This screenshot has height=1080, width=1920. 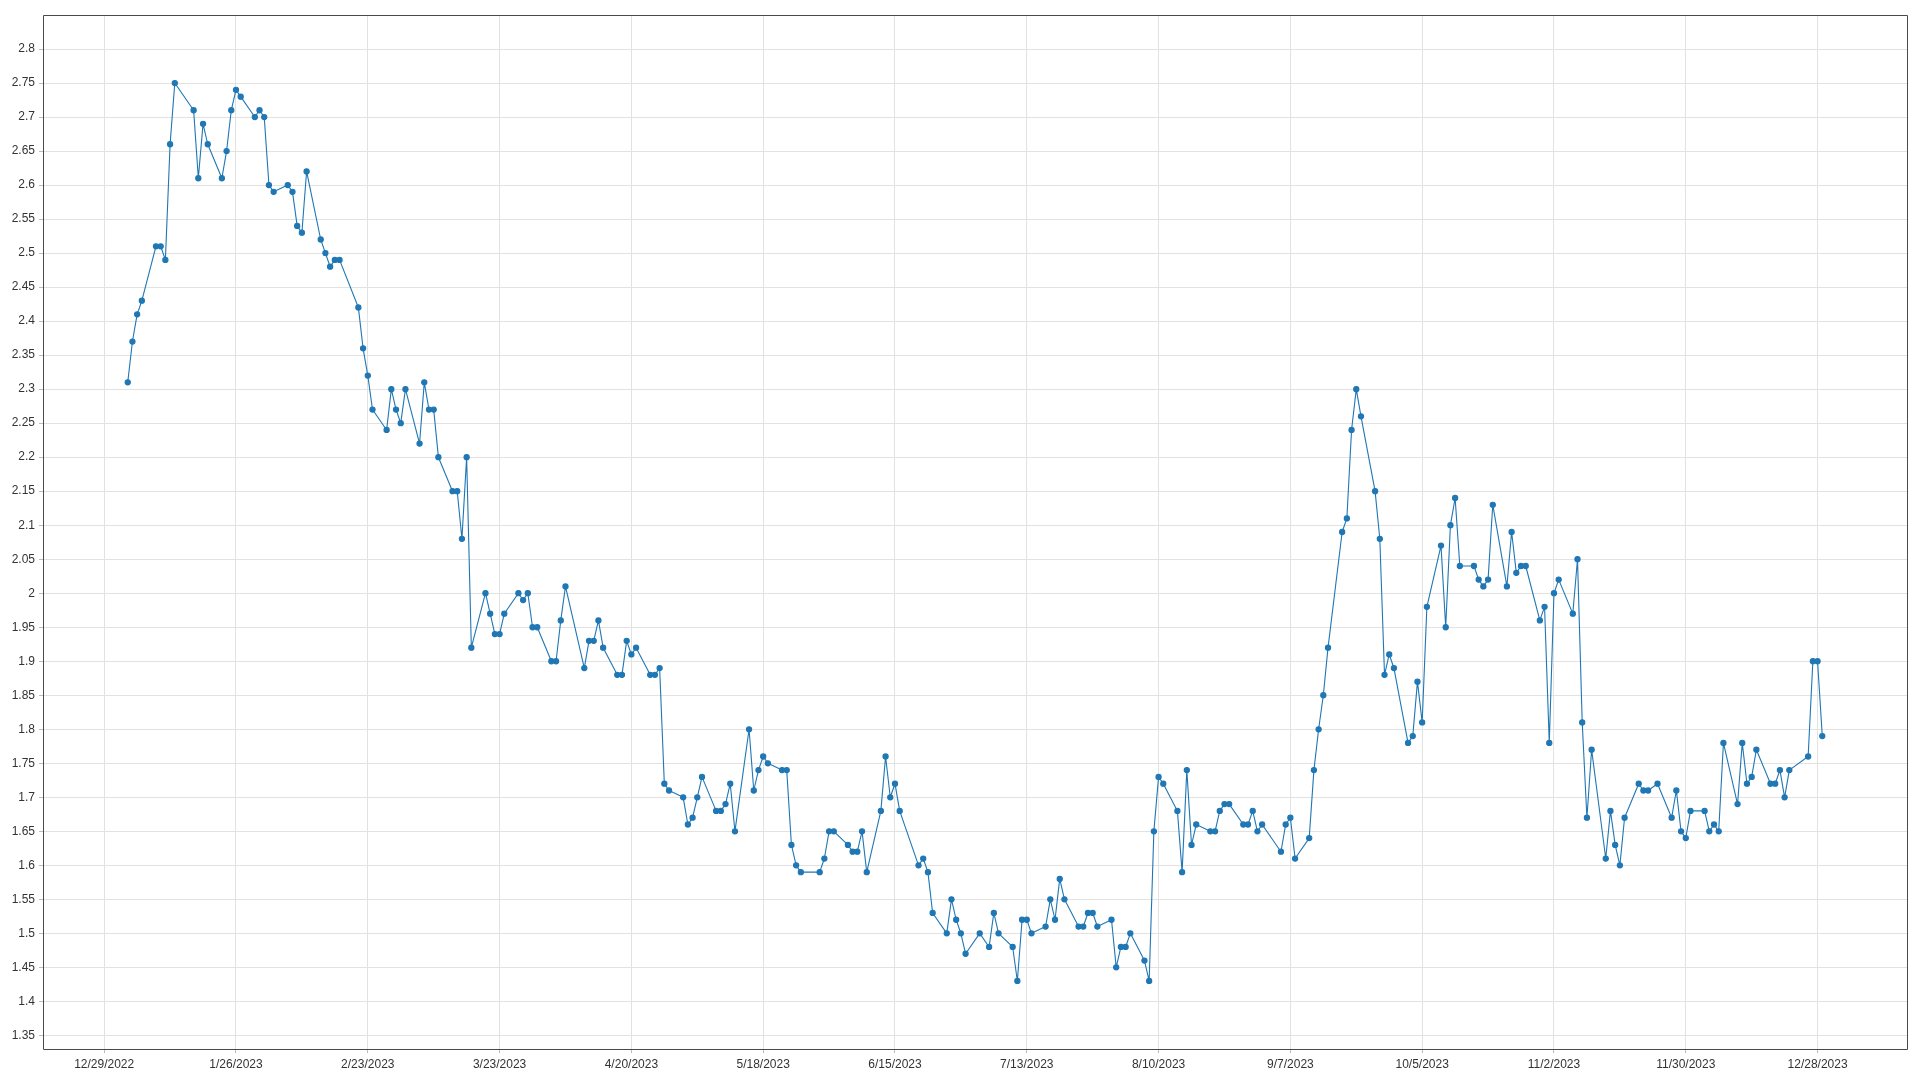 I want to click on y-tick-label: 1.65, so click(x=23, y=830).